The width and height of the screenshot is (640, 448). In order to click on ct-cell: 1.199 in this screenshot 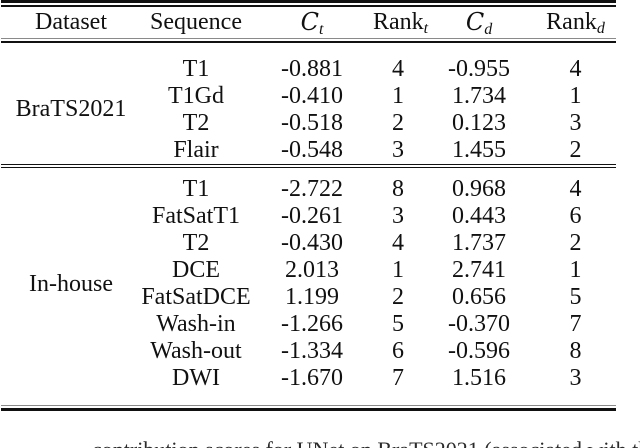, I will do `click(312, 297)`.